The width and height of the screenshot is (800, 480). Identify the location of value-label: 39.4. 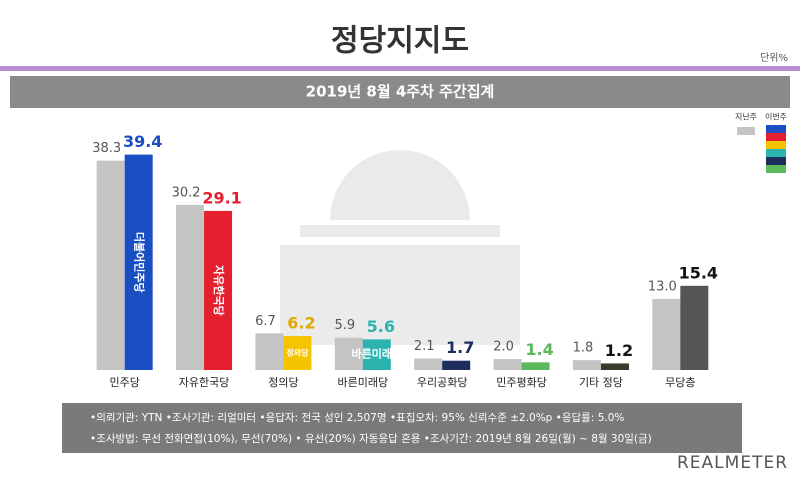
(142, 141).